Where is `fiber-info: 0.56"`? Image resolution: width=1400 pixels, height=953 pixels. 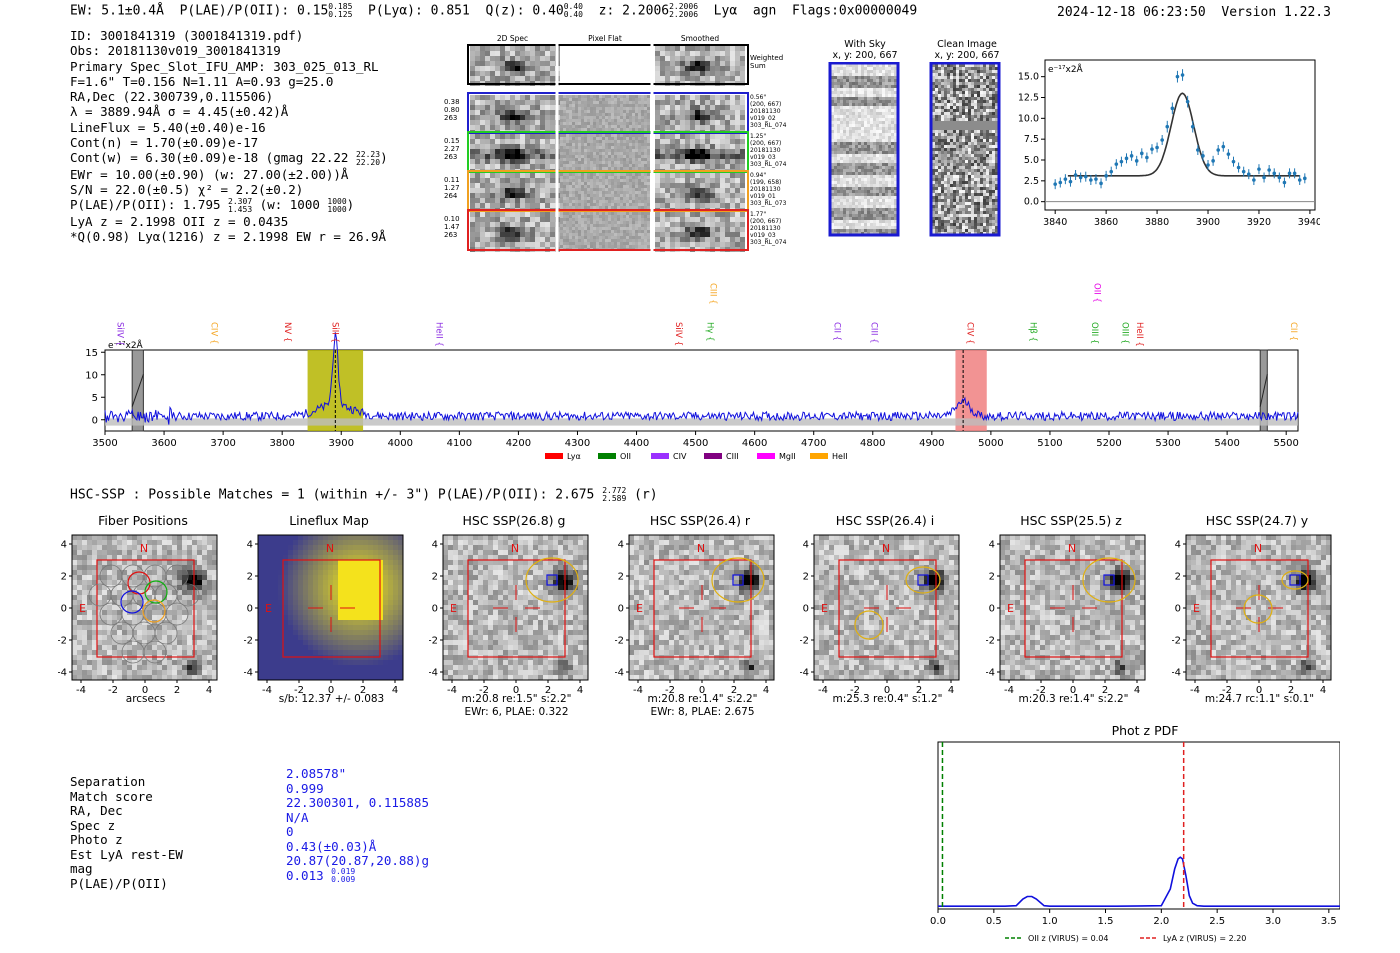 fiber-info: 0.56" is located at coordinates (758, 97).